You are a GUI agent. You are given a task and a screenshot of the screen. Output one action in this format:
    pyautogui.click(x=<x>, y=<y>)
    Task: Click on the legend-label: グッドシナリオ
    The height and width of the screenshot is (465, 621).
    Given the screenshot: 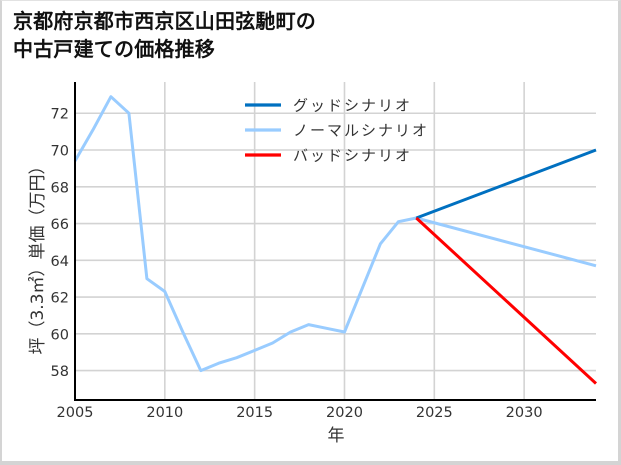 What is the action you would take?
    pyautogui.click(x=352, y=106)
    